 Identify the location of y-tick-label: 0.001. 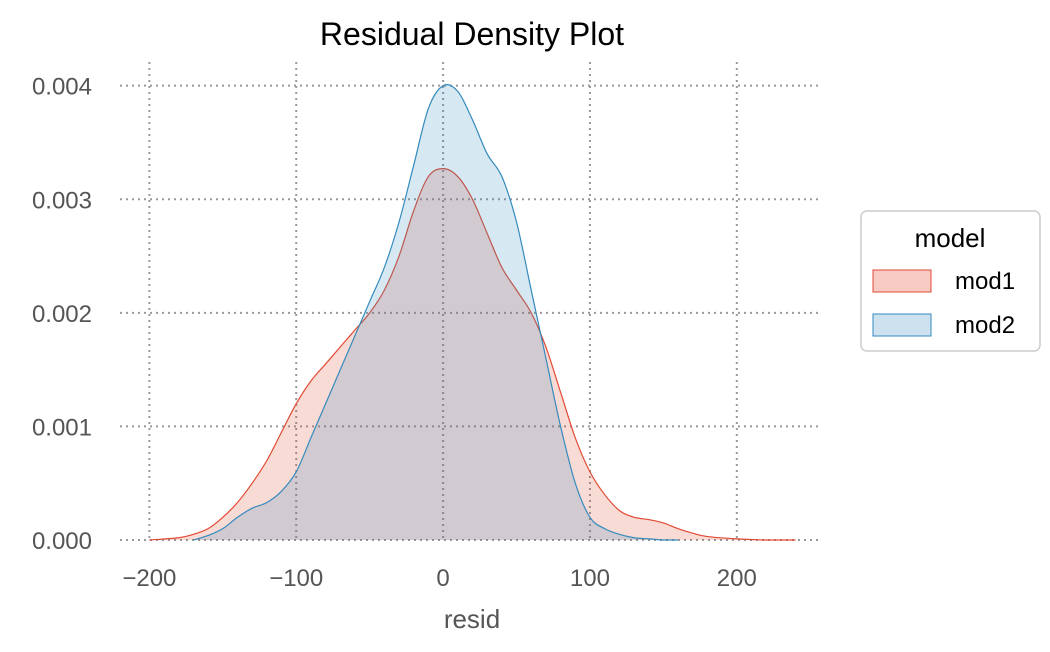
(62, 427).